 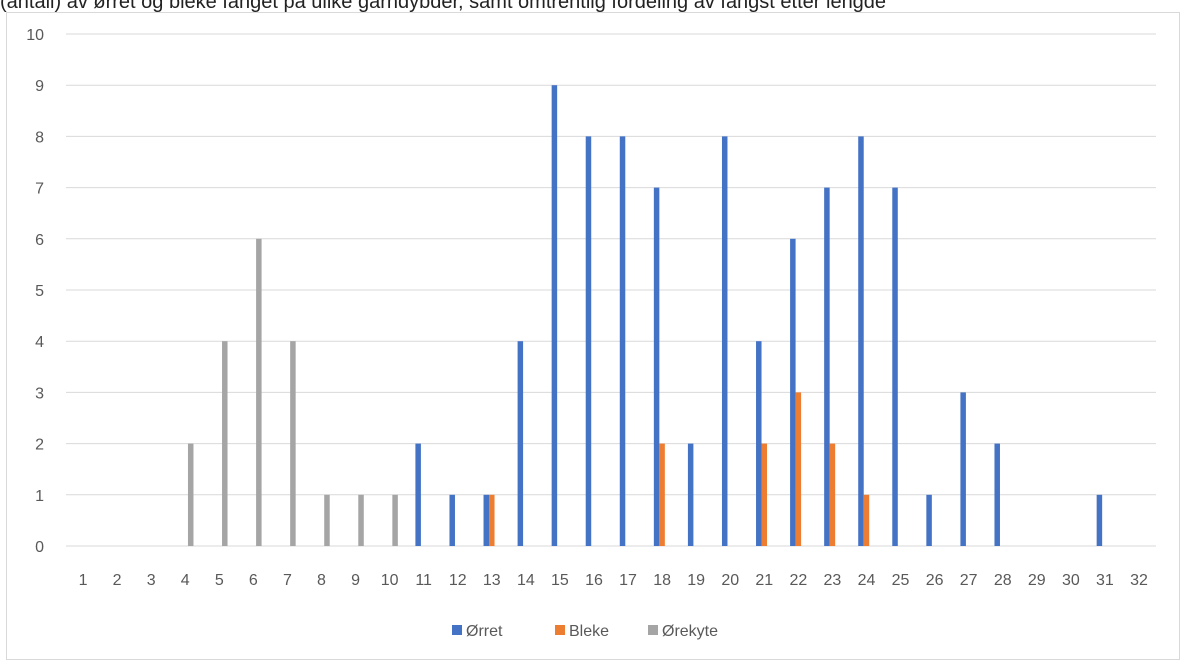 I want to click on bar-Ørekyte-7, so click(x=293, y=443).